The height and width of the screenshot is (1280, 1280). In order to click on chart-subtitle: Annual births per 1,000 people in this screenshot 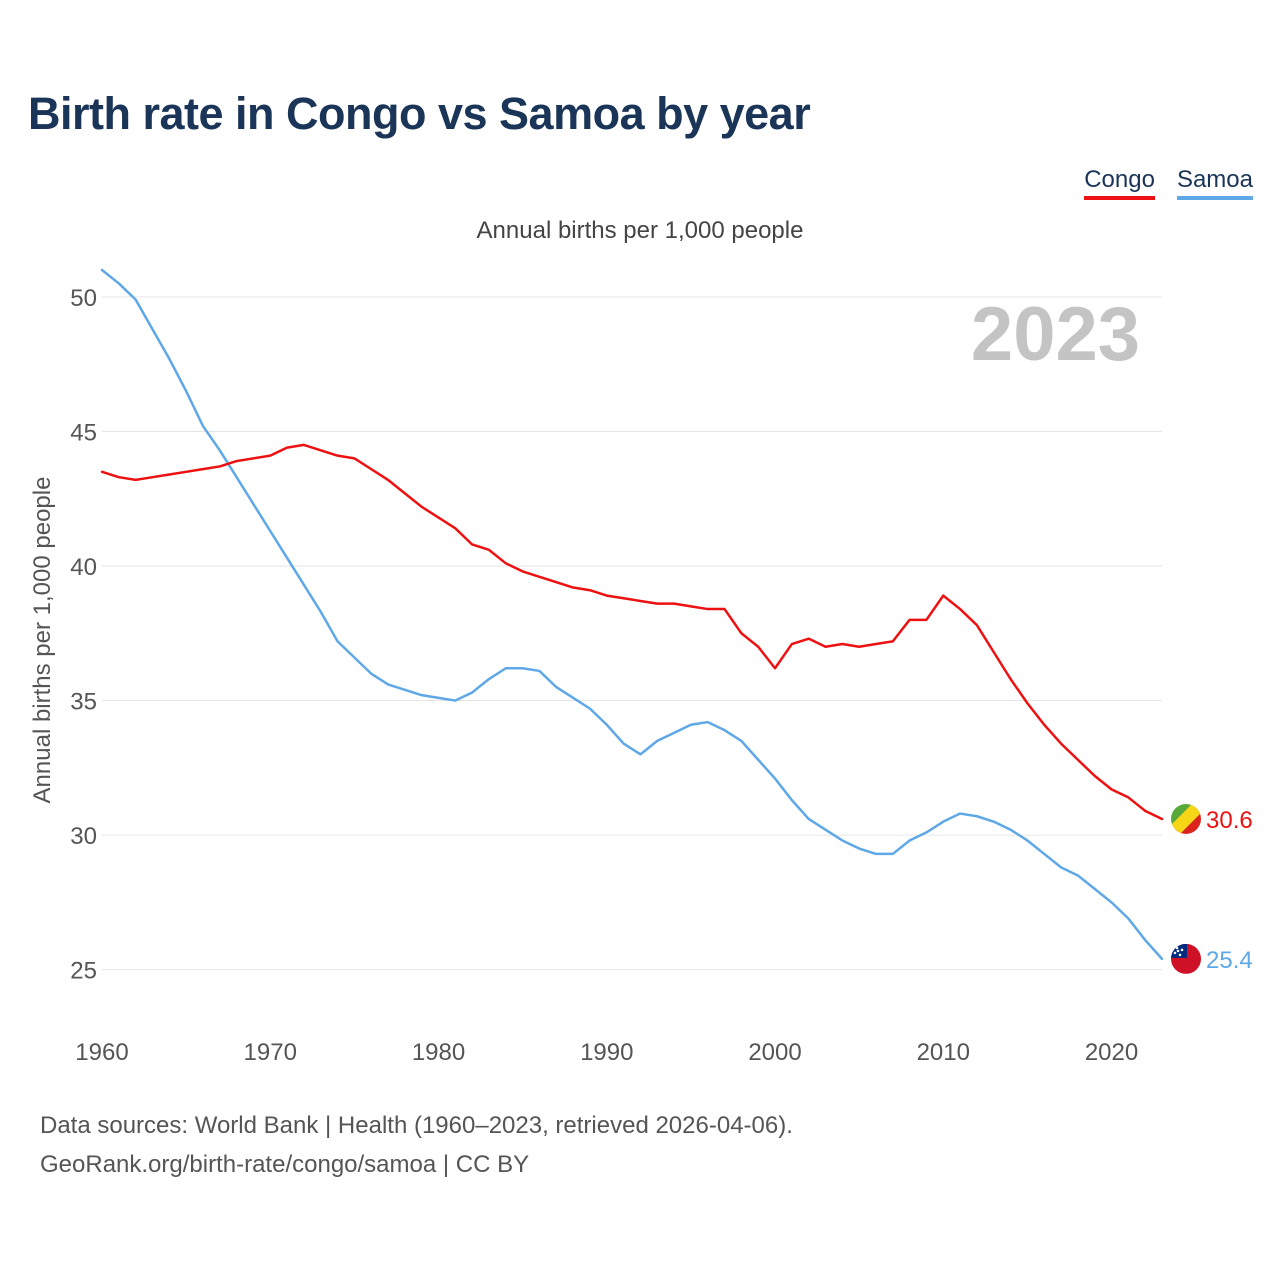, I will do `click(640, 230)`.